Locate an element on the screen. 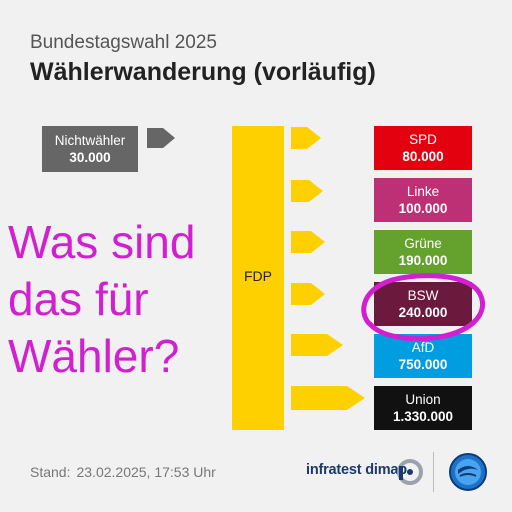 The width and height of the screenshot is (512, 512). infratest-logo-icon is located at coordinates (410, 472).